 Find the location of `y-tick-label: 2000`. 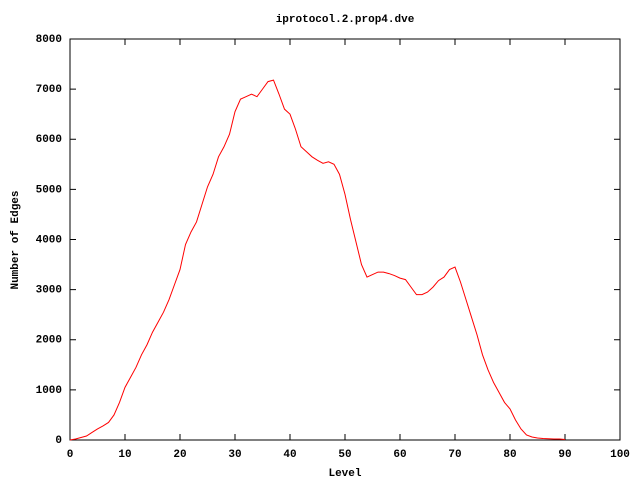

y-tick-label: 2000 is located at coordinates (49, 341).